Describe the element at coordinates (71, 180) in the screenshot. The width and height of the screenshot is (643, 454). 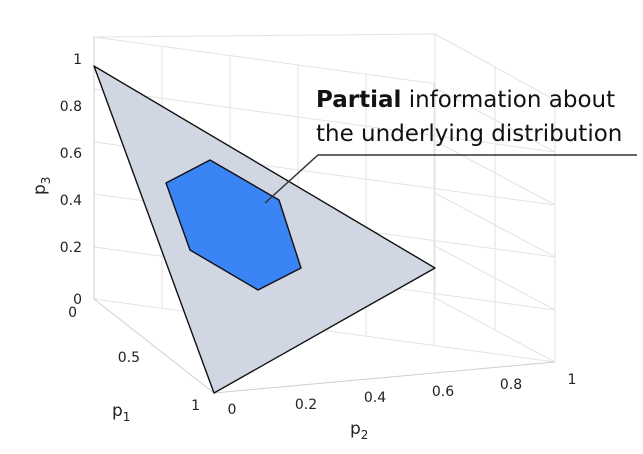
I see `p3-tick-labels: 0 0.2 0.4 0.6 0.8 1` at that location.